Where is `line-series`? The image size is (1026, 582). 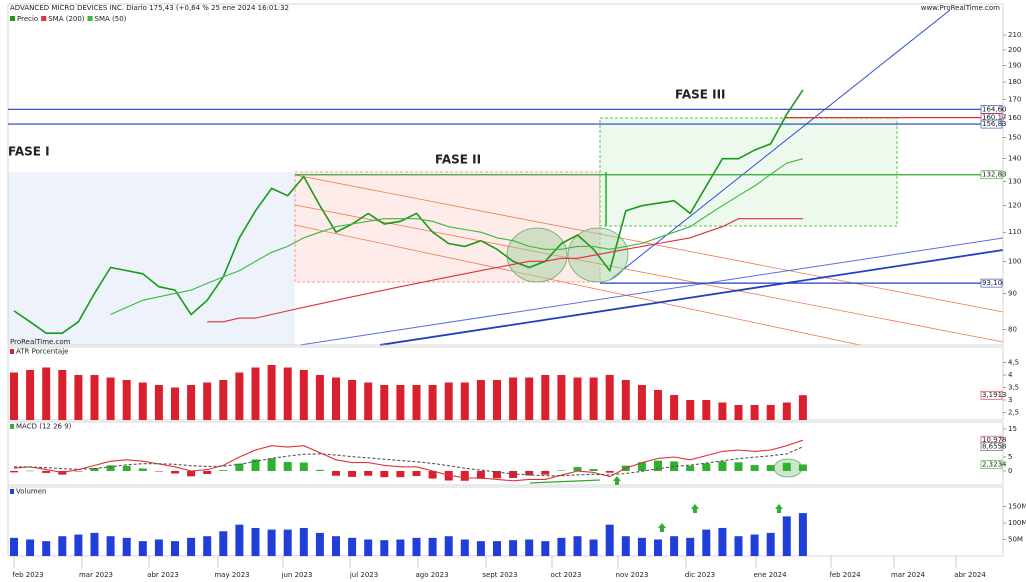
line-series is located at coordinates (408, 461).